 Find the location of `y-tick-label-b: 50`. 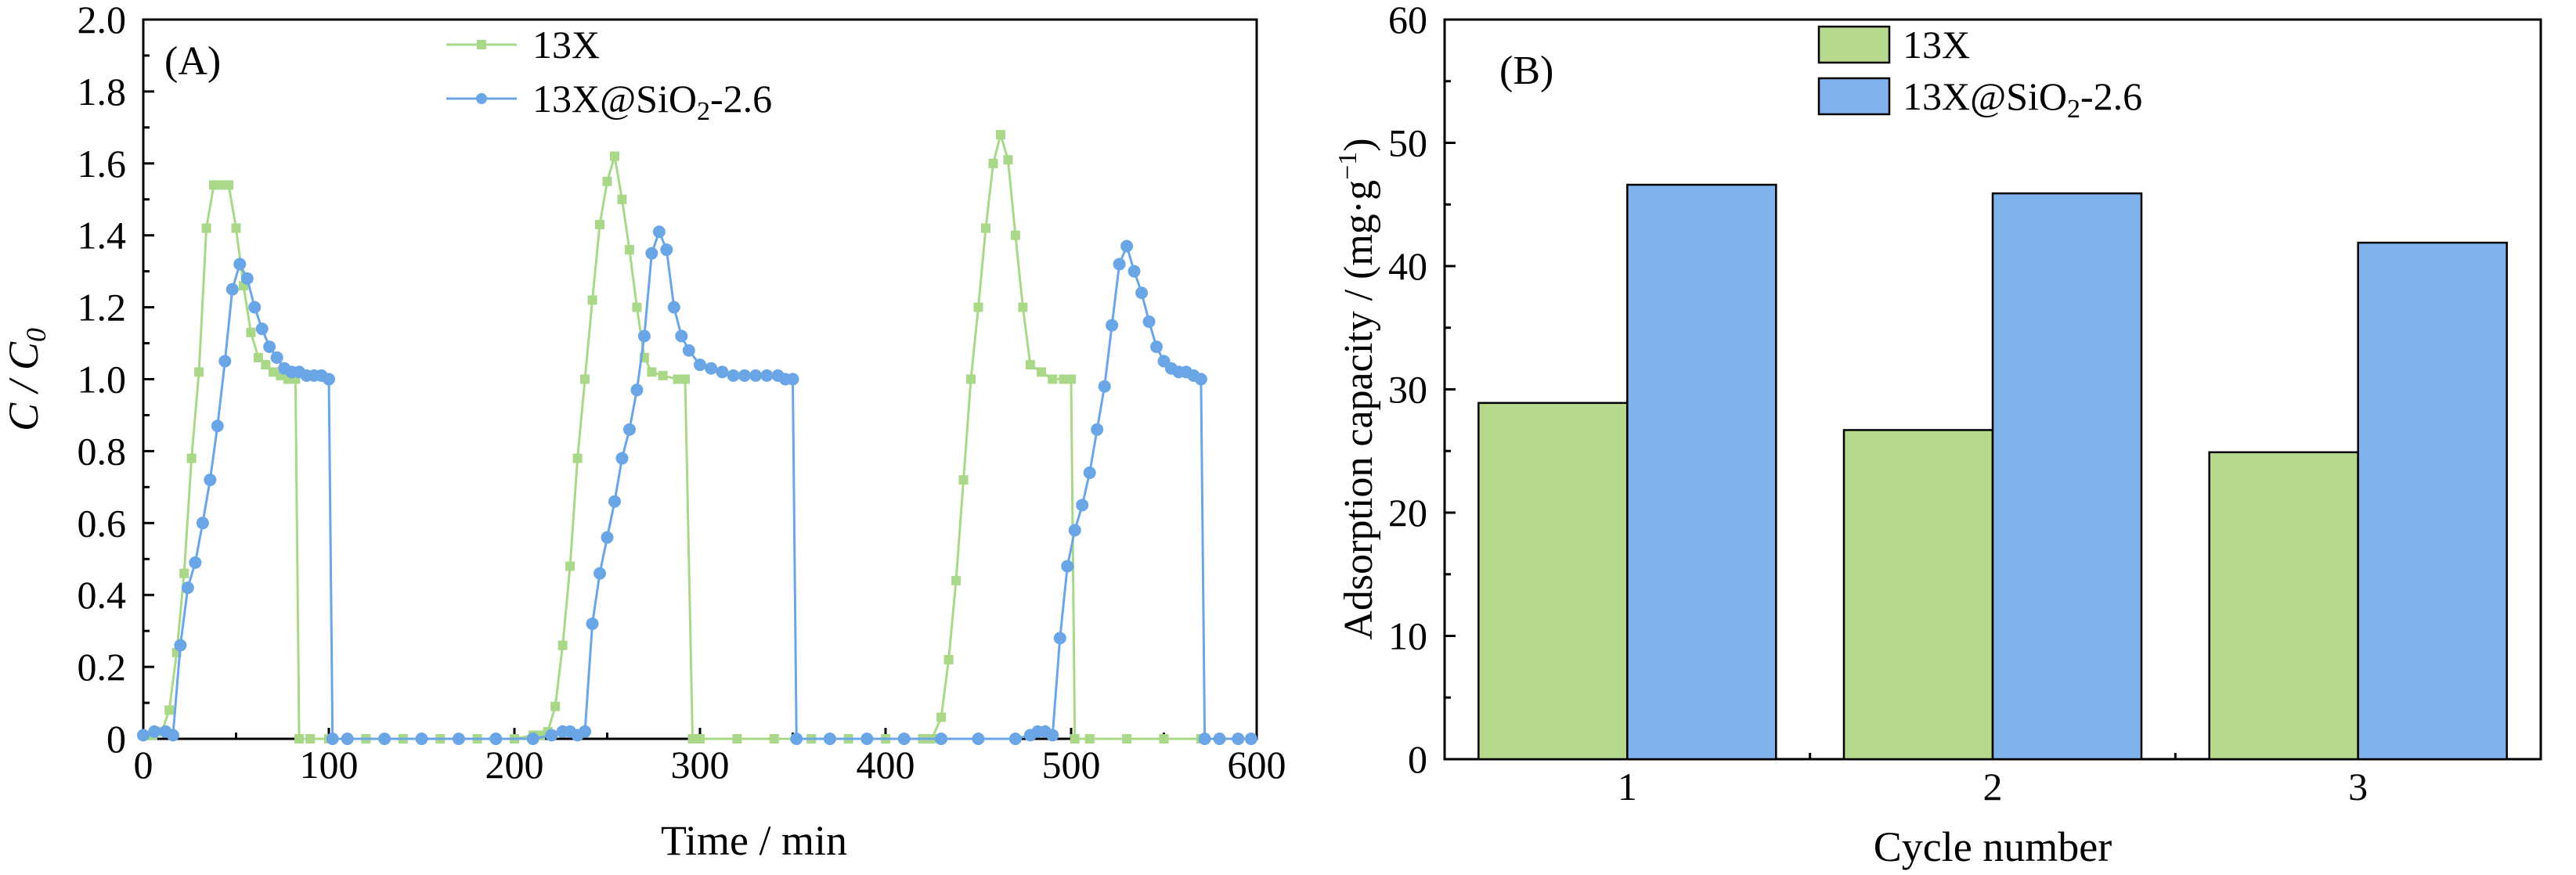

y-tick-label-b: 50 is located at coordinates (1407, 143).